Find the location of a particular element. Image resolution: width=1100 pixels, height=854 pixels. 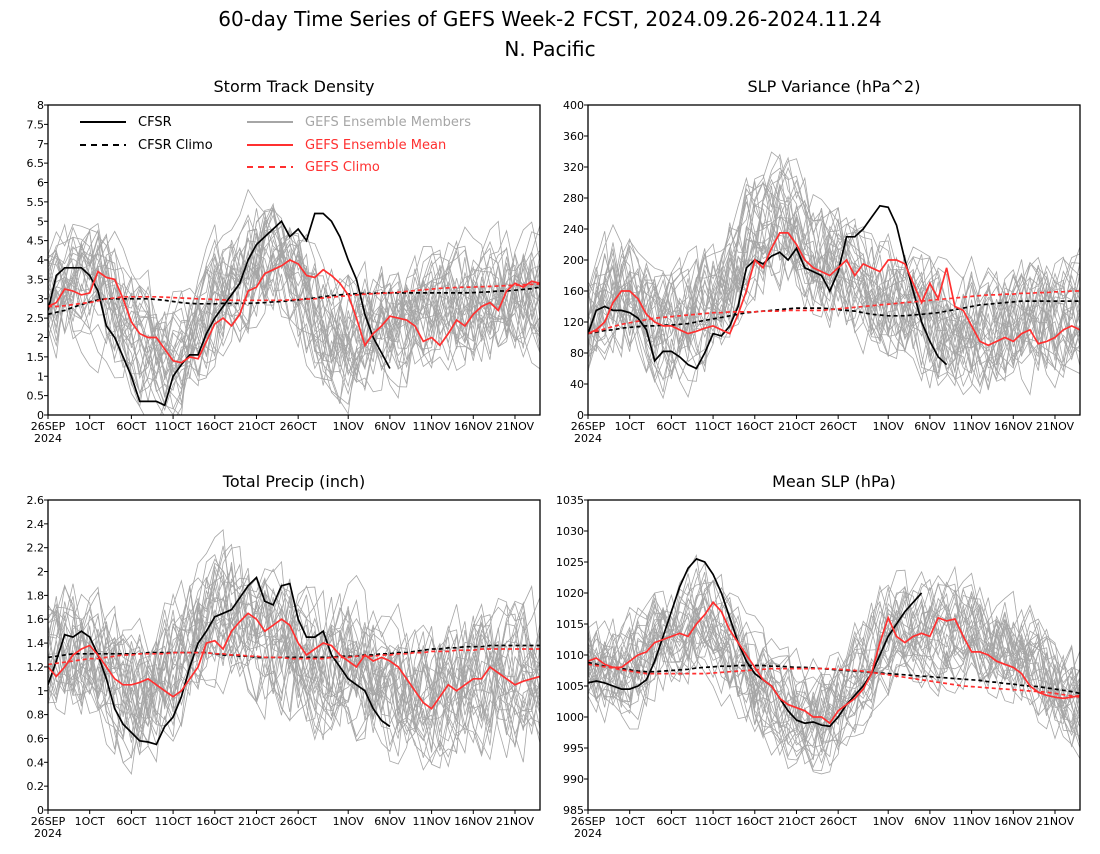

y-tick-label: 3 is located at coordinates (40, 299).